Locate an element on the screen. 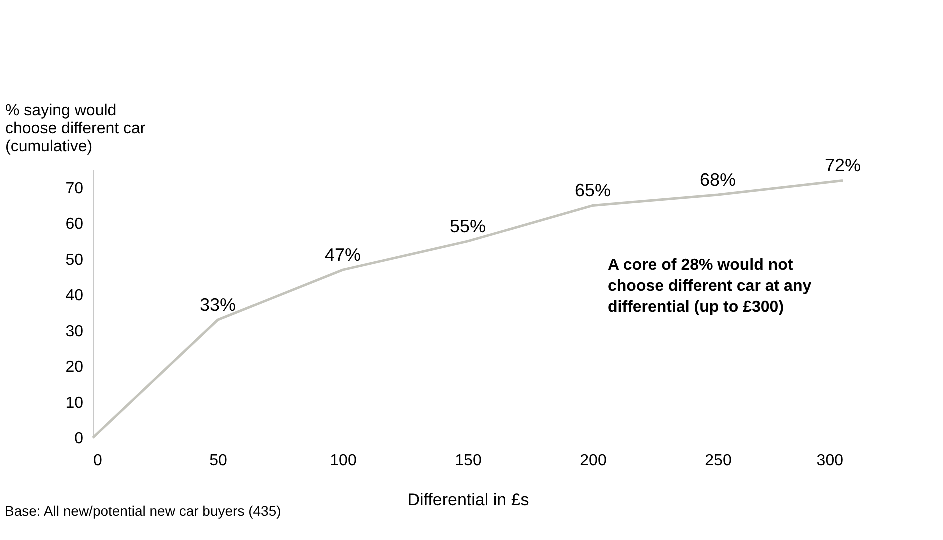  data-label: 47% is located at coordinates (343, 255).